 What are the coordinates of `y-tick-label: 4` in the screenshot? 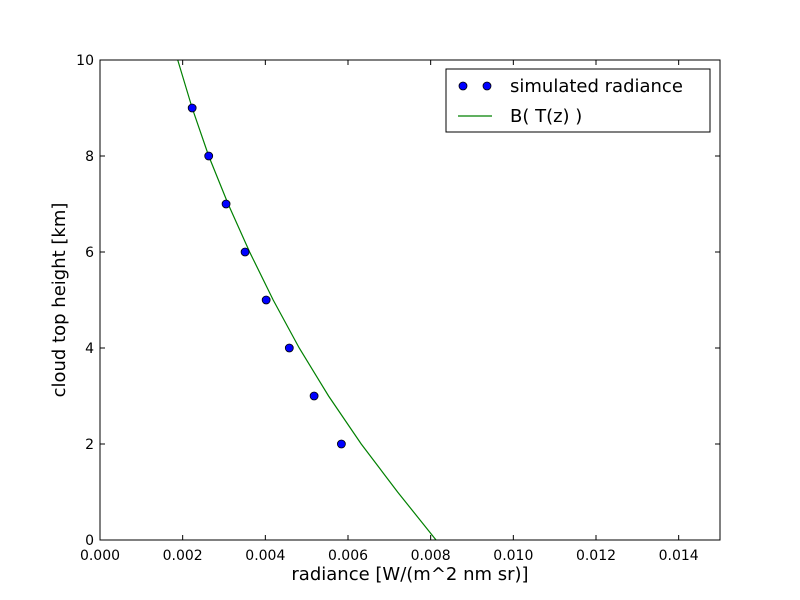 It's located at (89, 349).